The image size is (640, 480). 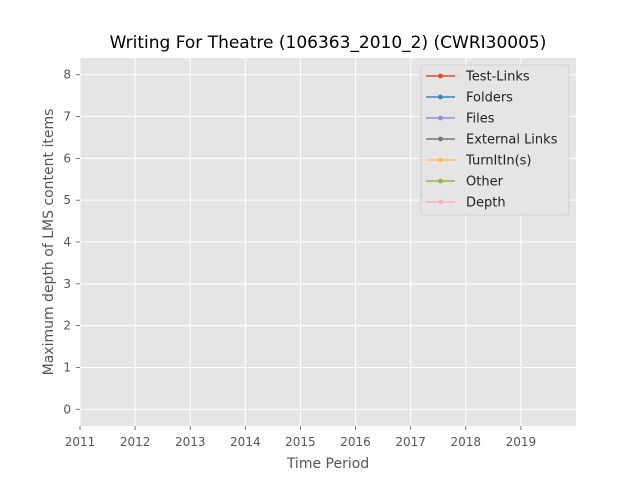 I want to click on x-axis-label: Time Period, so click(x=327, y=464).